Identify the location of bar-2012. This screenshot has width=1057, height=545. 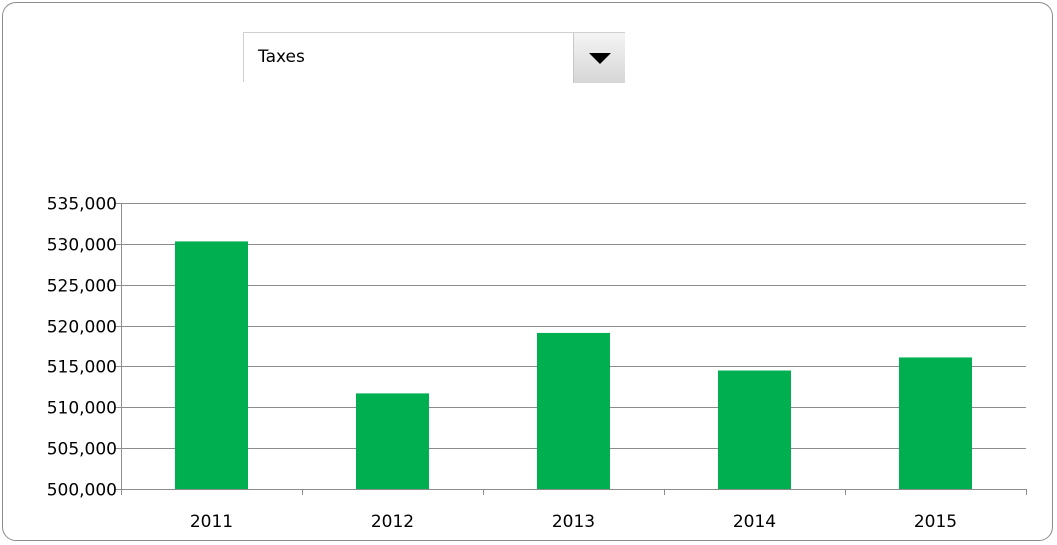
(392, 441).